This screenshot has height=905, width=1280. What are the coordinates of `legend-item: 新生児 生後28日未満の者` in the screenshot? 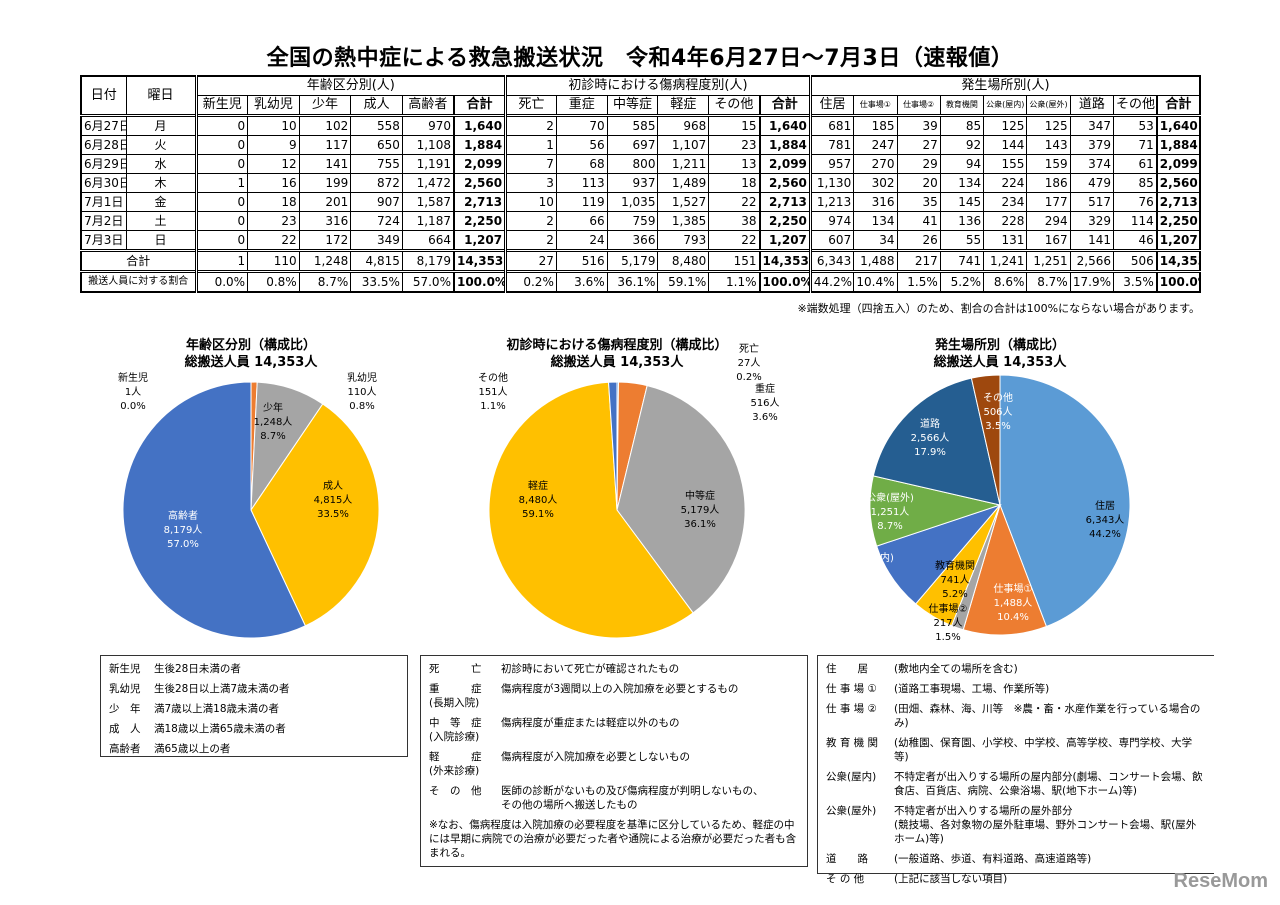 It's located at (254, 669).